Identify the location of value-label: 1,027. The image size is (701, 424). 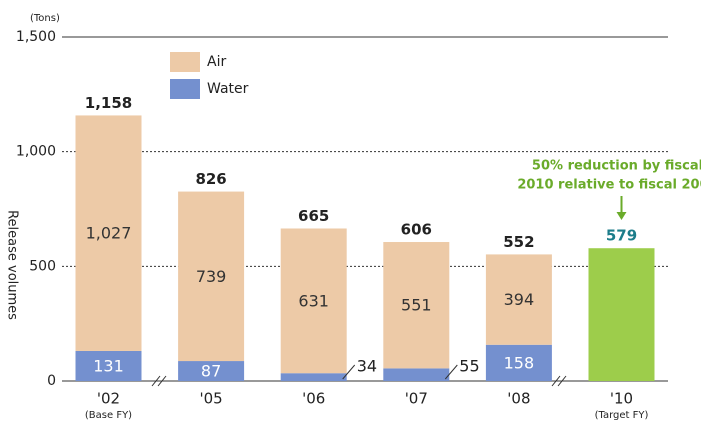
(109, 233).